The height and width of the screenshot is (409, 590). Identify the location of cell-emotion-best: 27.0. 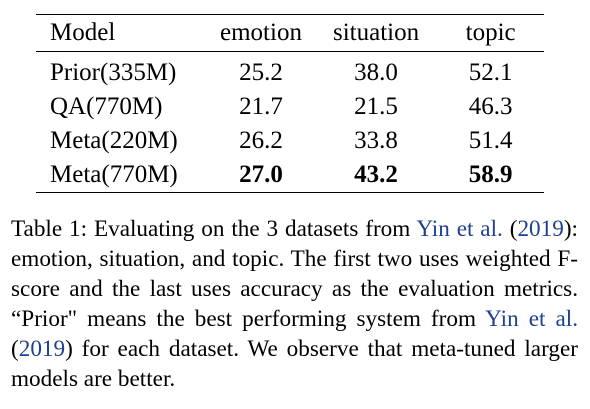
(261, 174).